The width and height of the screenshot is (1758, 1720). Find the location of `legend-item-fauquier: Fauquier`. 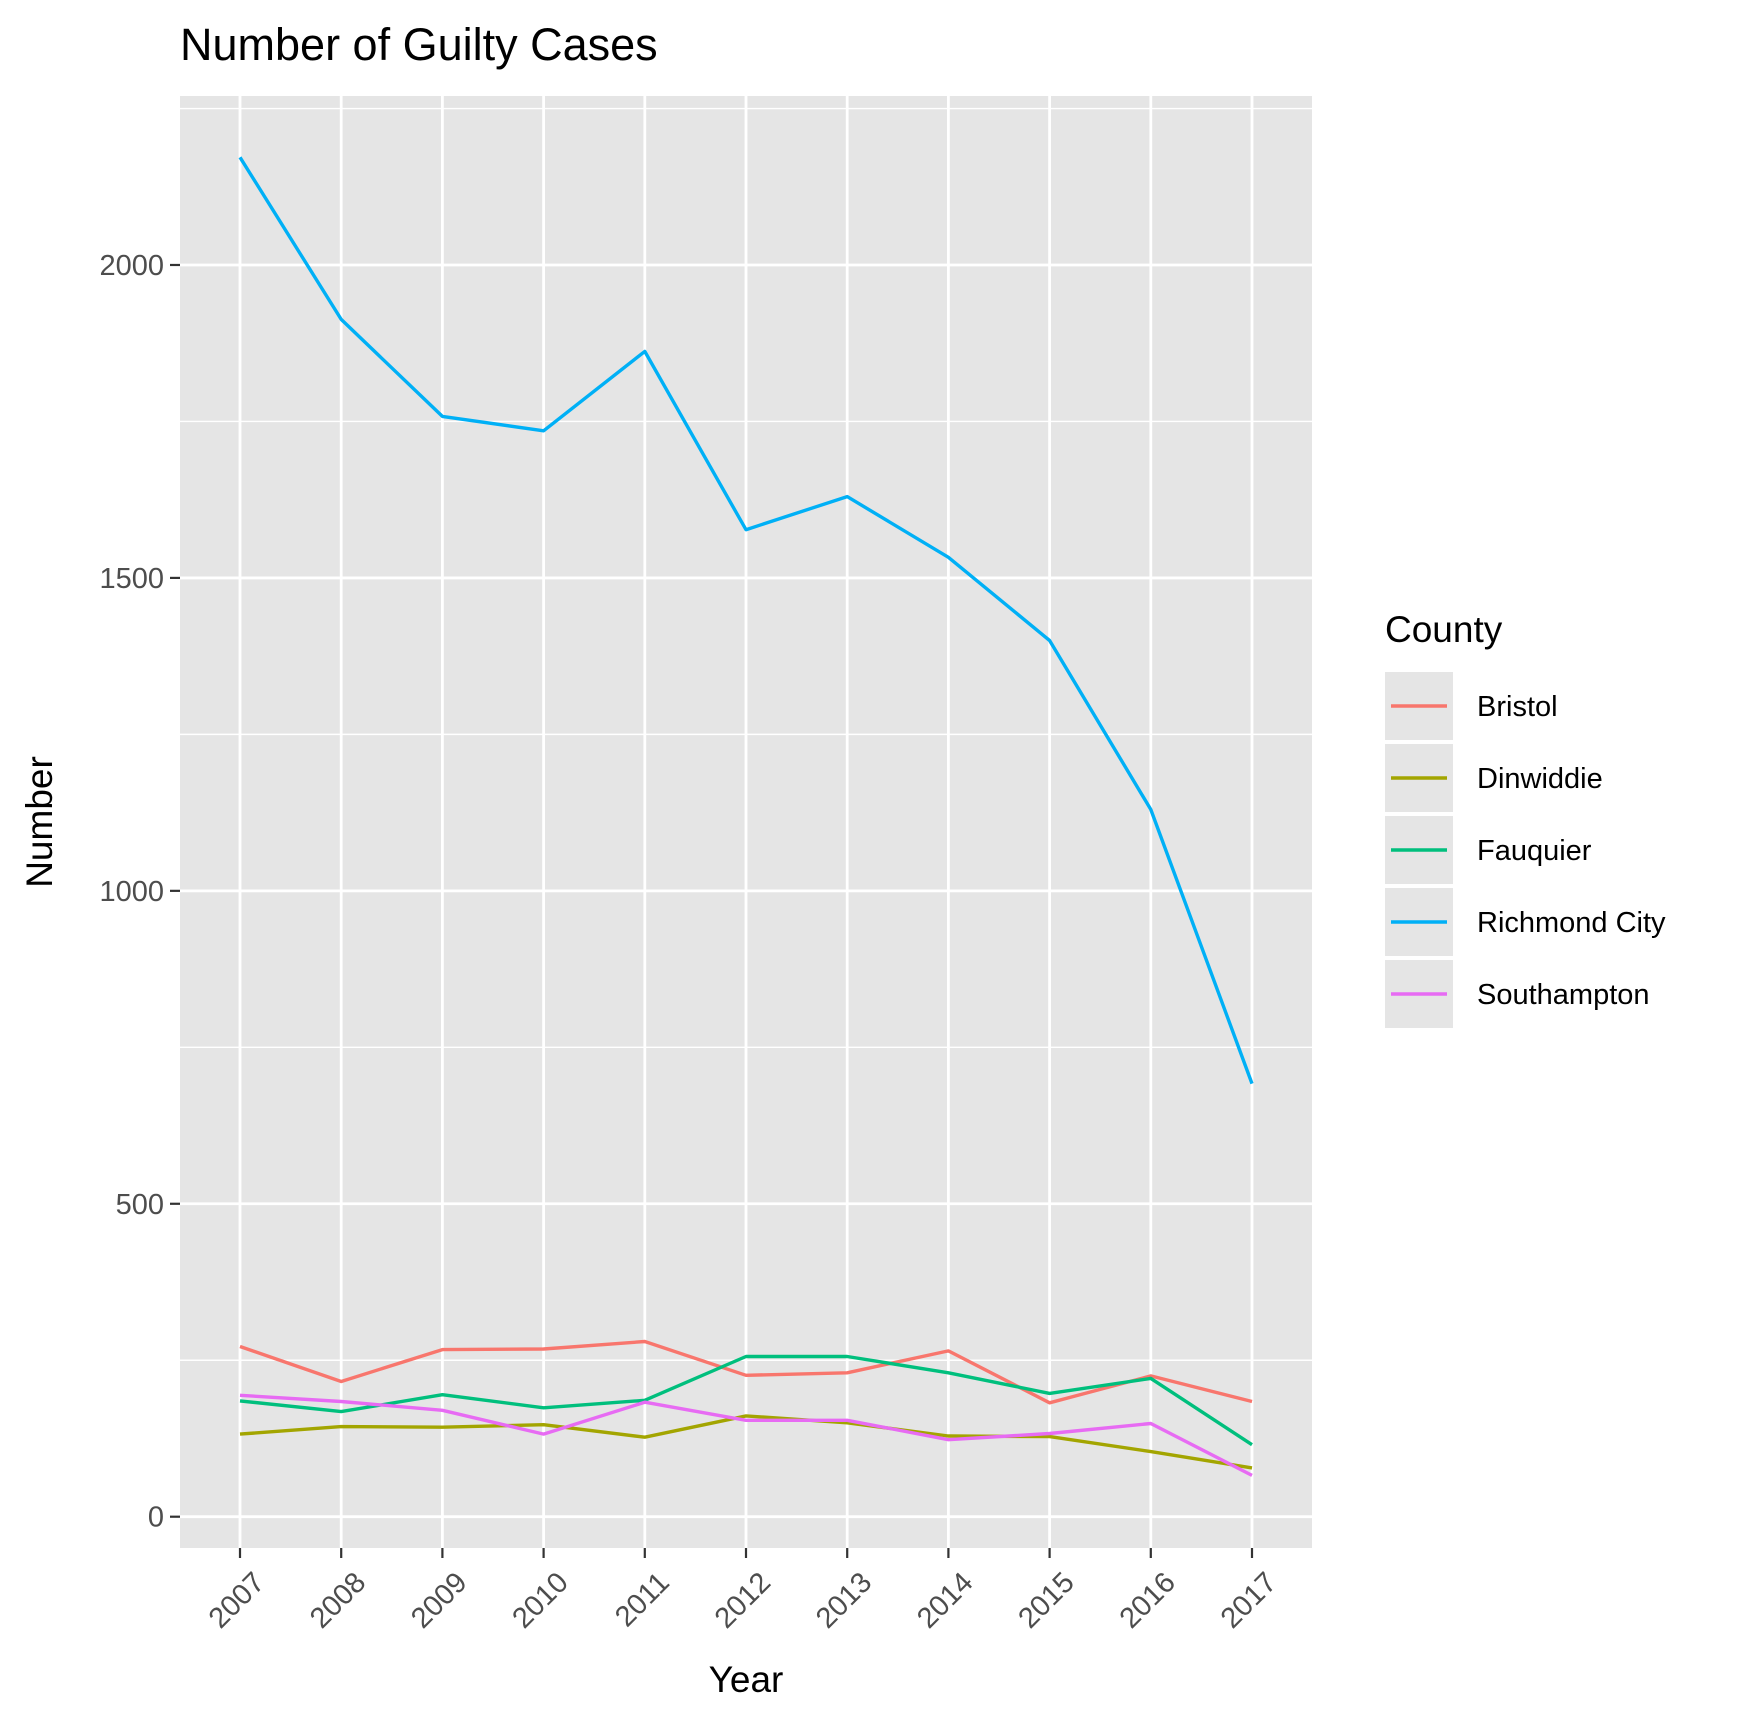

legend-item-fauquier: Fauquier is located at coordinates (1488, 850).